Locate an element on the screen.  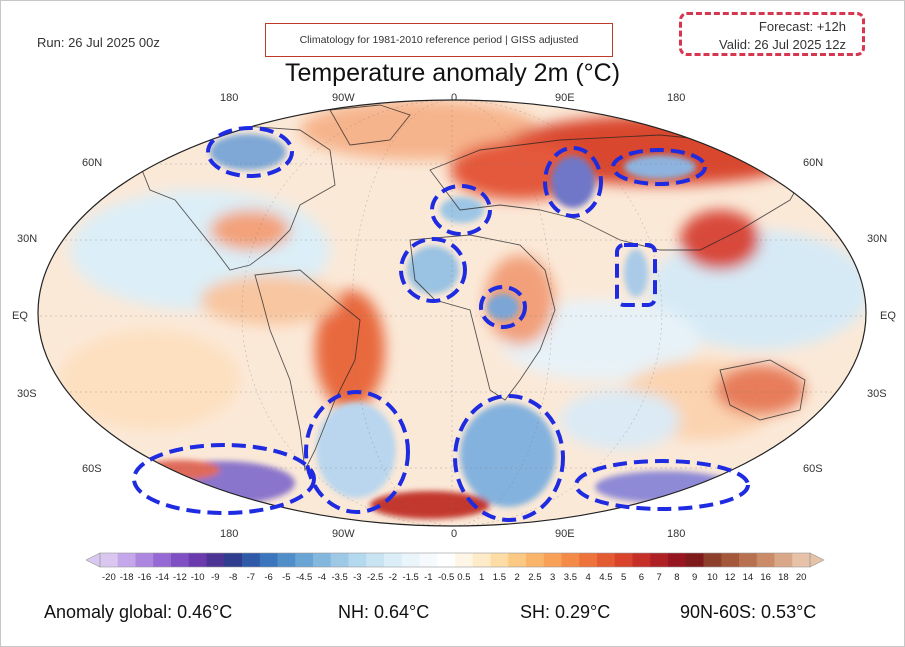
colorbar-tick-label: -1.5 is located at coordinates (410, 577).